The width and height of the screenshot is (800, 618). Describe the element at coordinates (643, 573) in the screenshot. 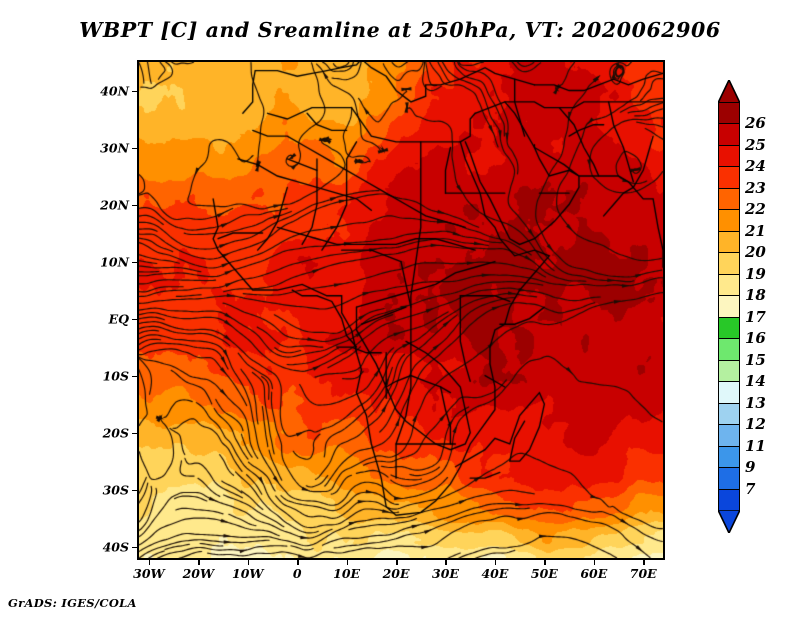

I see `x-tick-label: 70E` at that location.